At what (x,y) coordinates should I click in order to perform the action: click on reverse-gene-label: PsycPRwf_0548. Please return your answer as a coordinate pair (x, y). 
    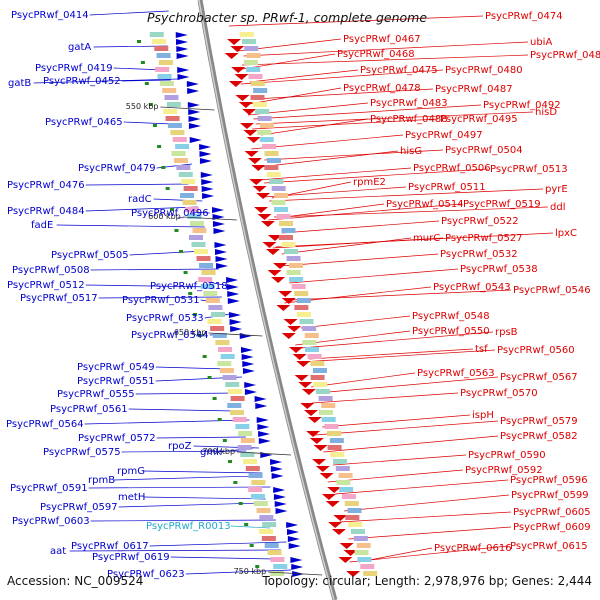
    Looking at the image, I should click on (451, 316).